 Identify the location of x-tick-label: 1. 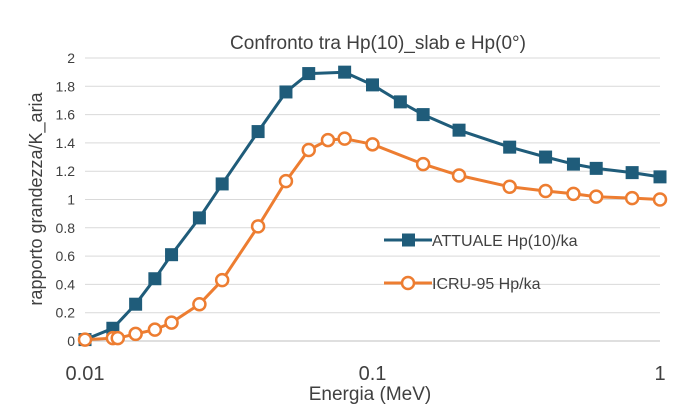
(659, 374).